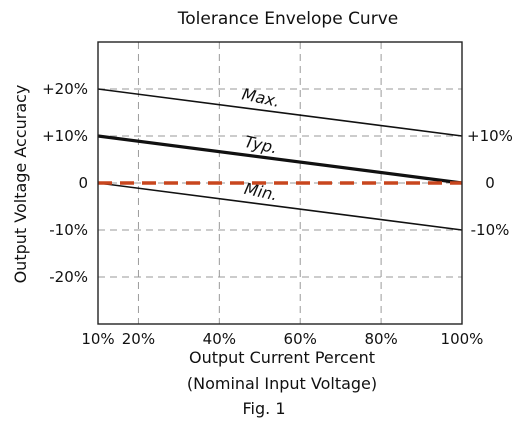 The width and height of the screenshot is (519, 427). What do you see at coordinates (282, 357) in the screenshot?
I see `x-axis-label: Output Current Percent` at bounding box center [282, 357].